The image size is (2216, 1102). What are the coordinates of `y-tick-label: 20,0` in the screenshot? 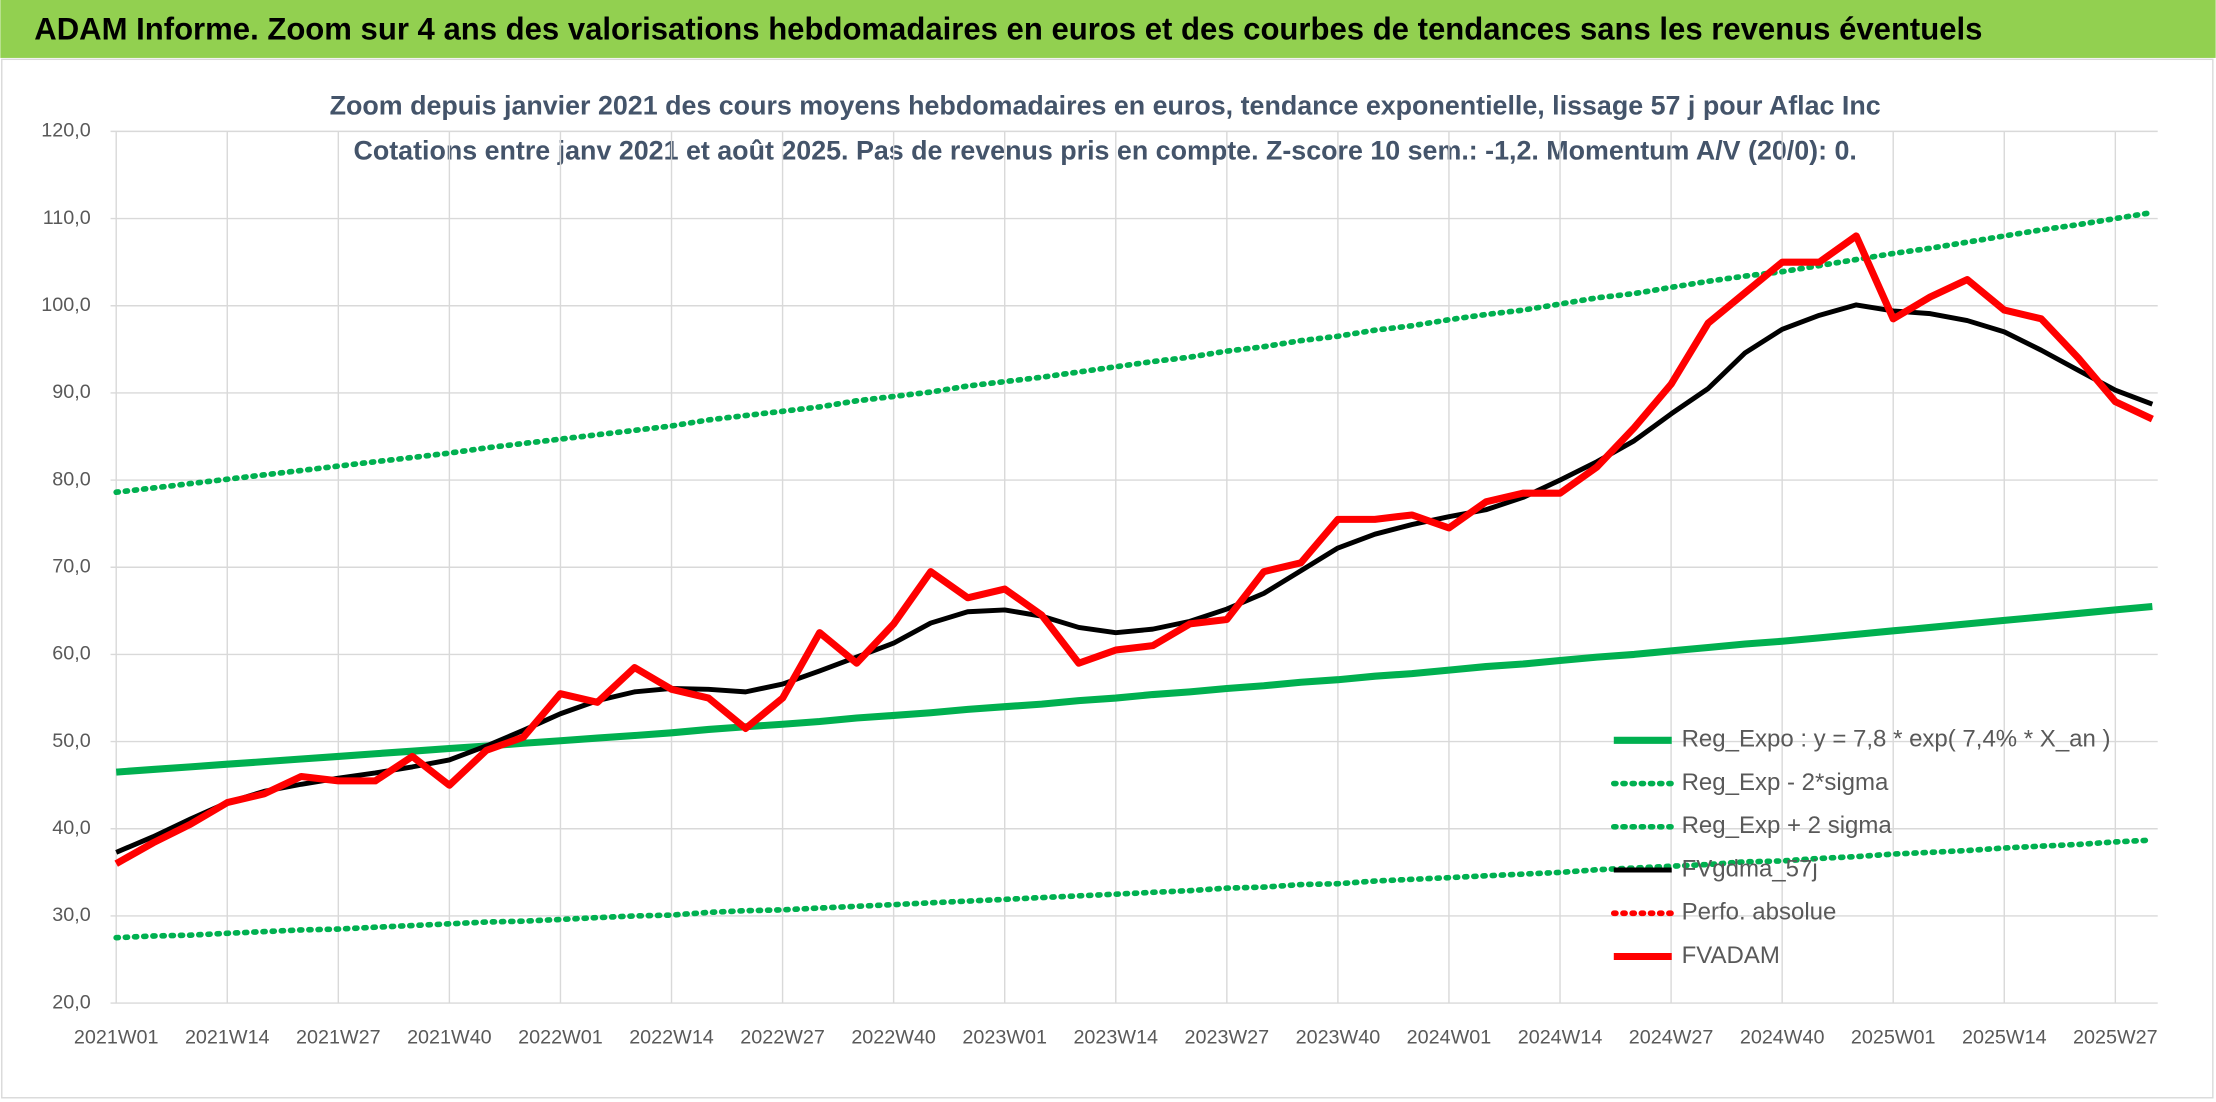 It's located at (71, 1002).